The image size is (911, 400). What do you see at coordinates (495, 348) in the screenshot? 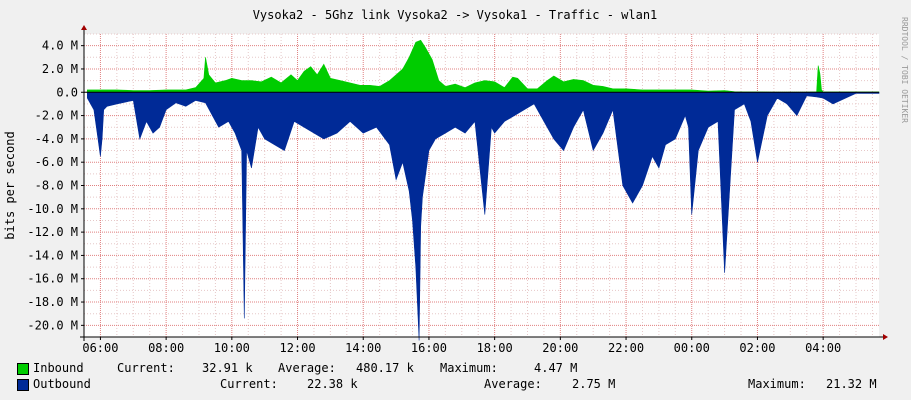
I see `x-tick-label: 18:00` at bounding box center [495, 348].